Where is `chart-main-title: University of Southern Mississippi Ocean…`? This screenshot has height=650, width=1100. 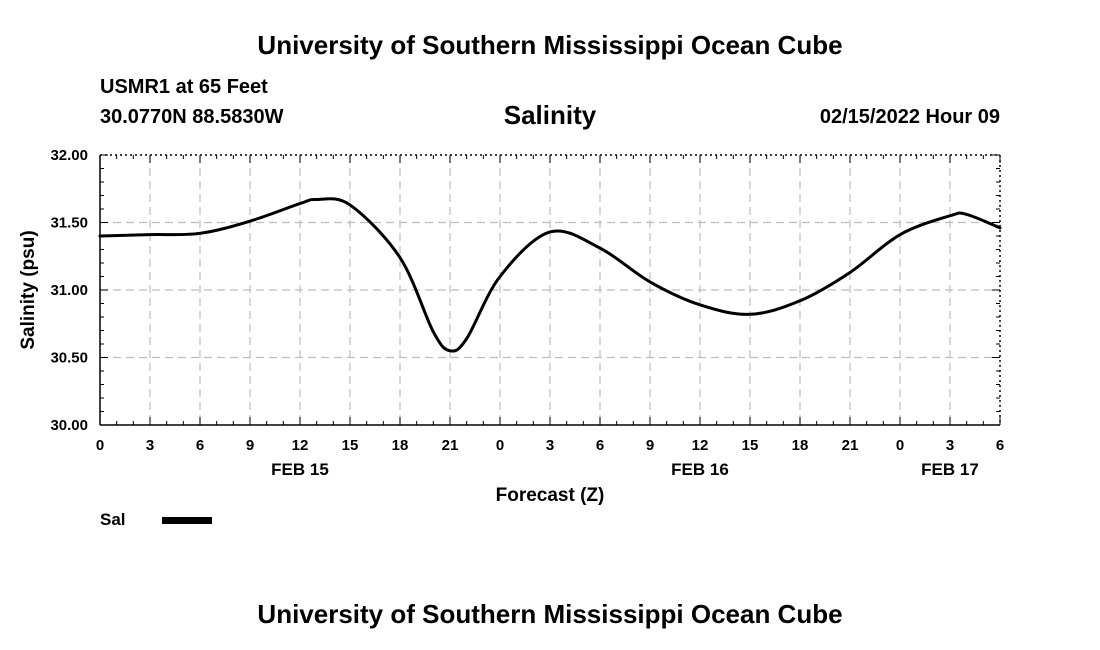
chart-main-title: University of Southern Mississippi Ocean… is located at coordinates (550, 45).